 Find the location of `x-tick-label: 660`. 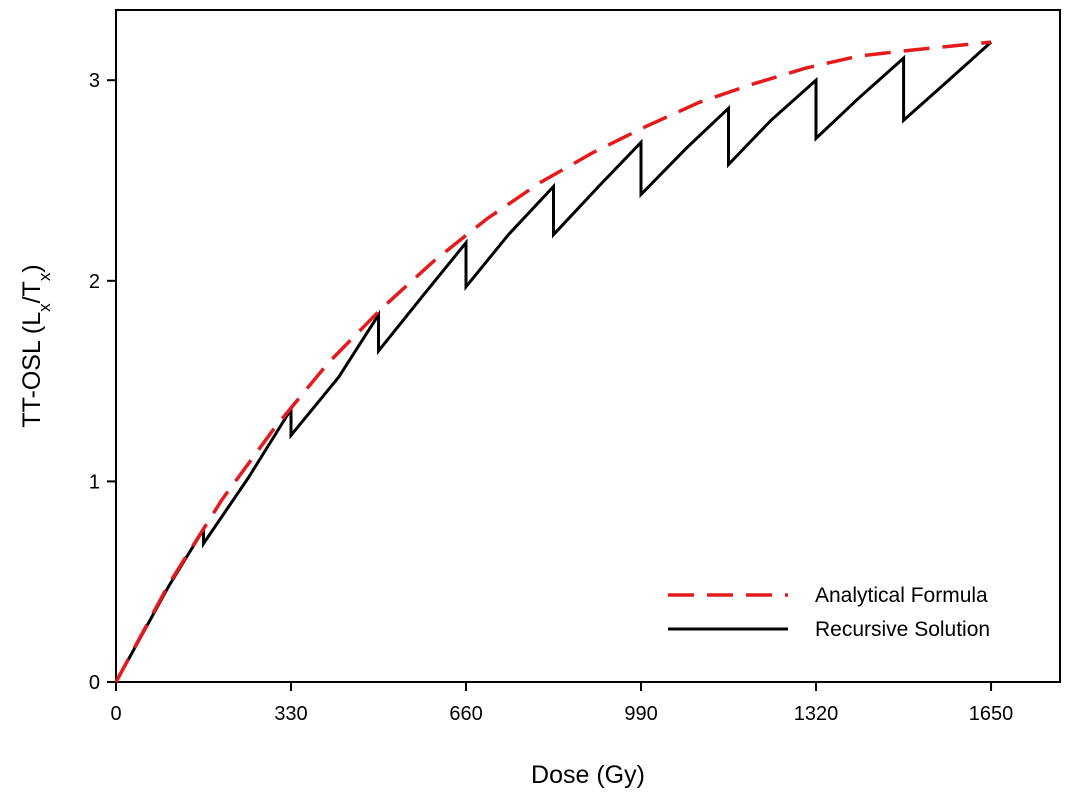

x-tick-label: 660 is located at coordinates (465, 714).